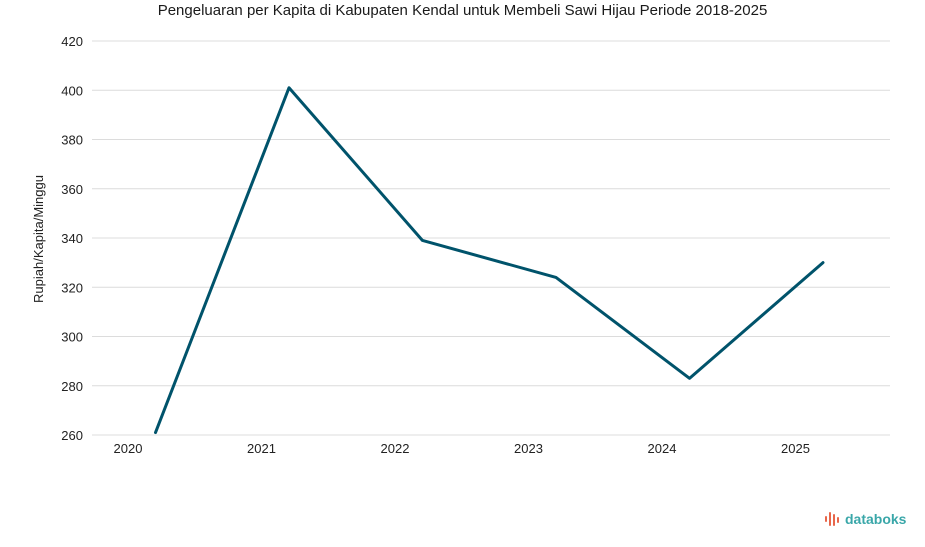 The image size is (925, 547). I want to click on y-tick-label: 260, so click(72, 435).